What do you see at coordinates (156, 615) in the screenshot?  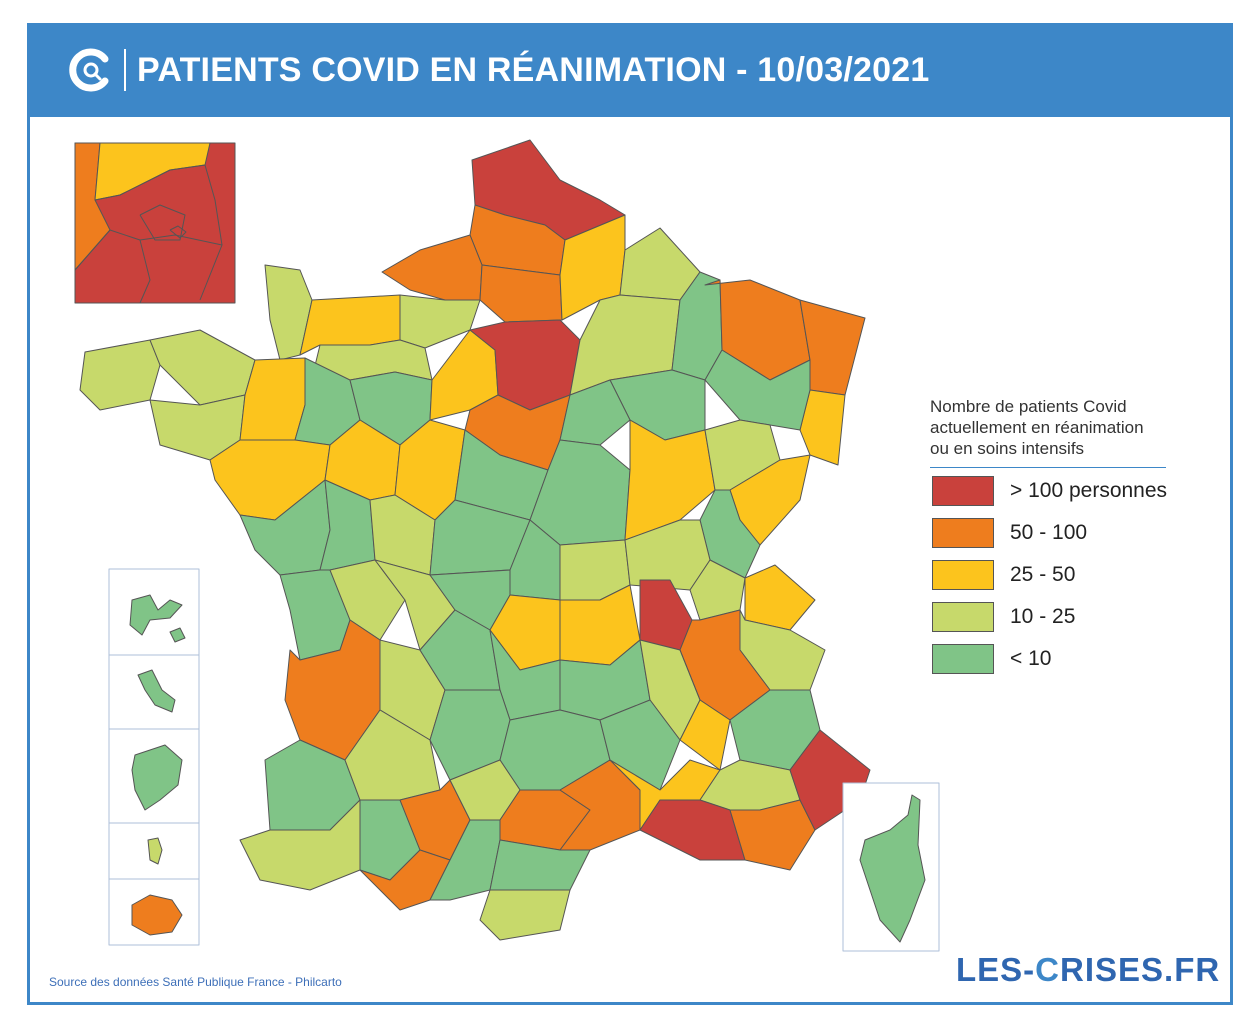 I see `guadeloupe` at bounding box center [156, 615].